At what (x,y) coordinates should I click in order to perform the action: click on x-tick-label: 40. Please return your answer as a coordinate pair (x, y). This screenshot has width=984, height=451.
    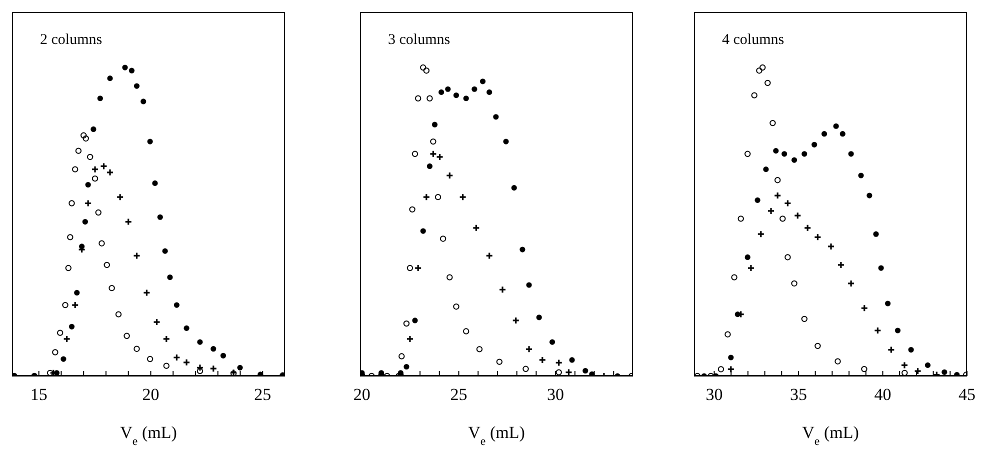
    Looking at the image, I should click on (883, 394).